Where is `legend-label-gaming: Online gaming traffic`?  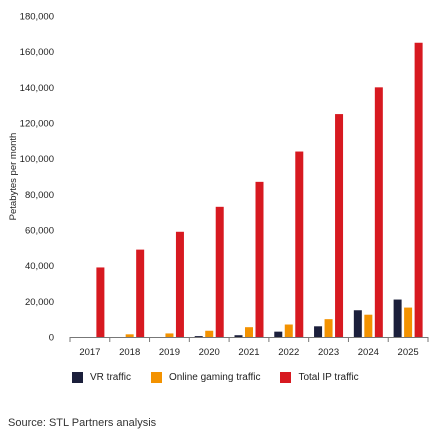 legend-label-gaming: Online gaming traffic is located at coordinates (214, 377).